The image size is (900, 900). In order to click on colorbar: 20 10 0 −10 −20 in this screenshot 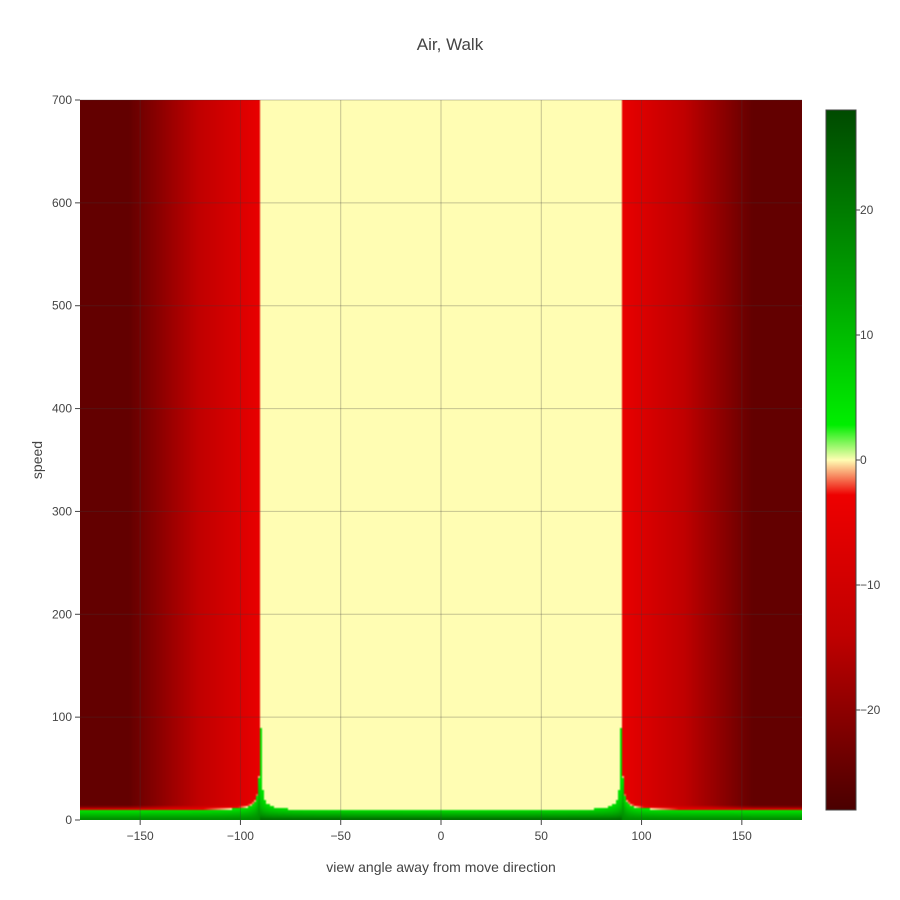, I will do `click(853, 460)`.